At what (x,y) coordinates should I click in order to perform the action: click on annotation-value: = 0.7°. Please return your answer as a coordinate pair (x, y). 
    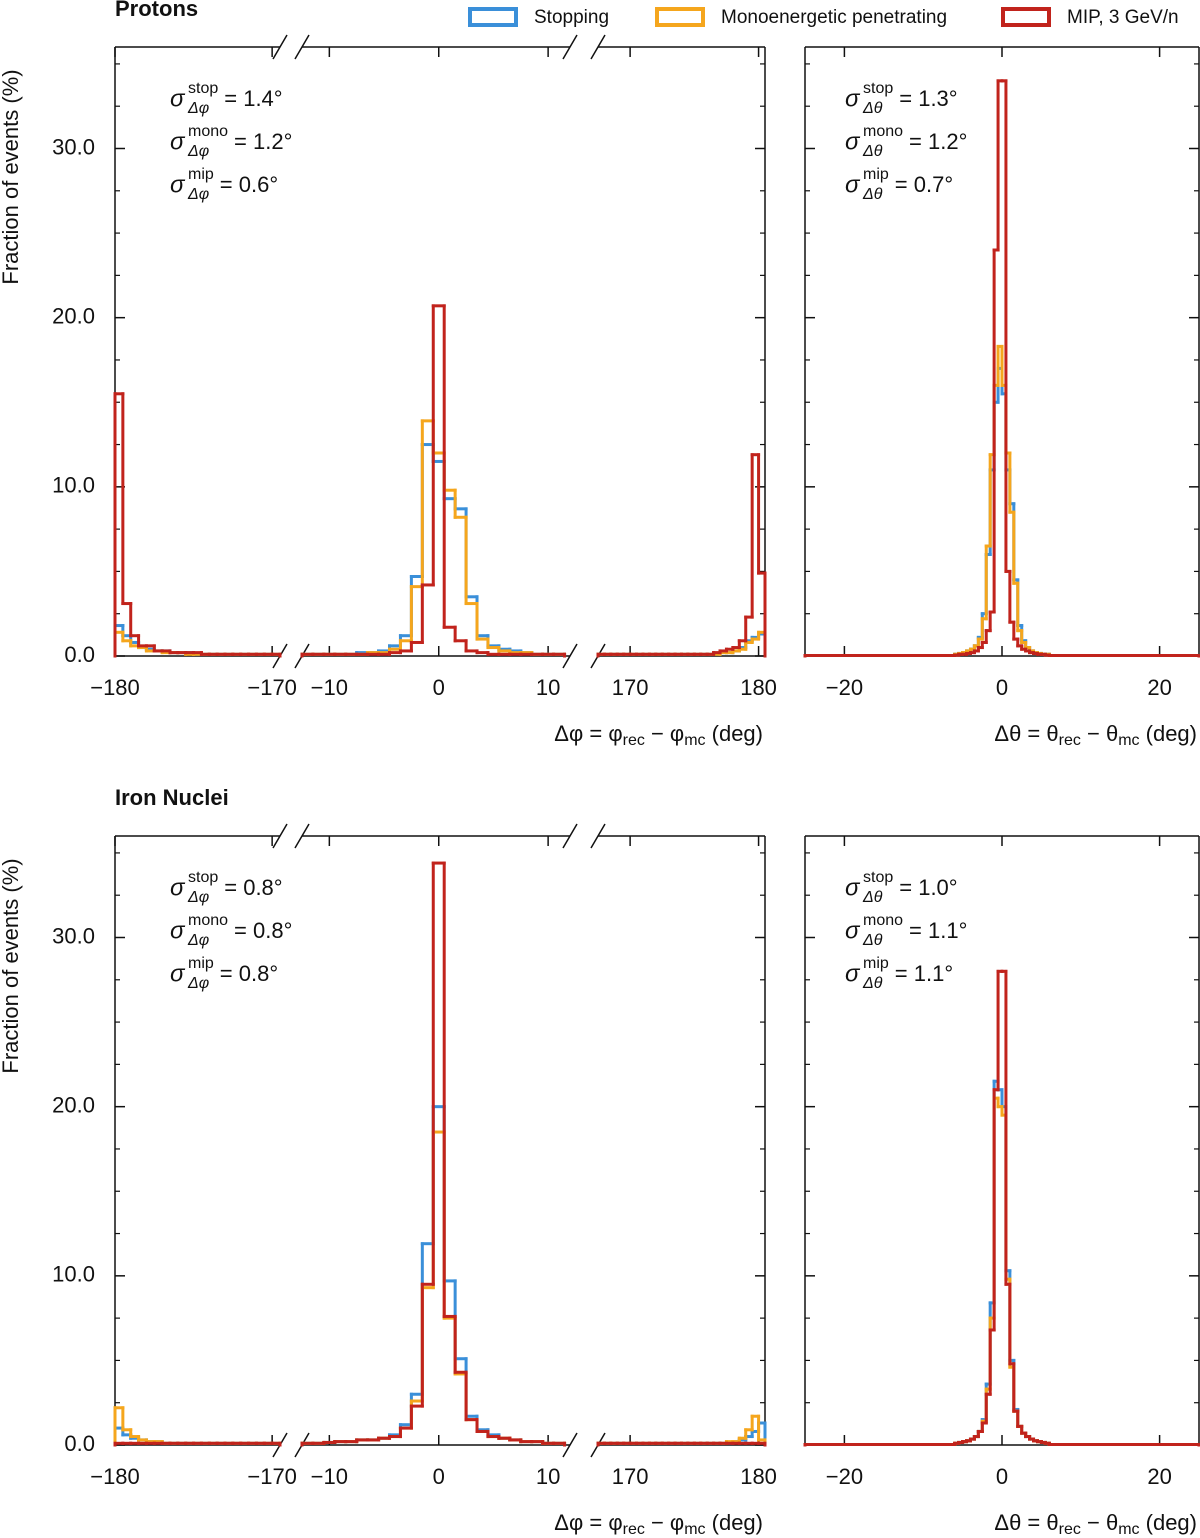
    Looking at the image, I should click on (924, 184).